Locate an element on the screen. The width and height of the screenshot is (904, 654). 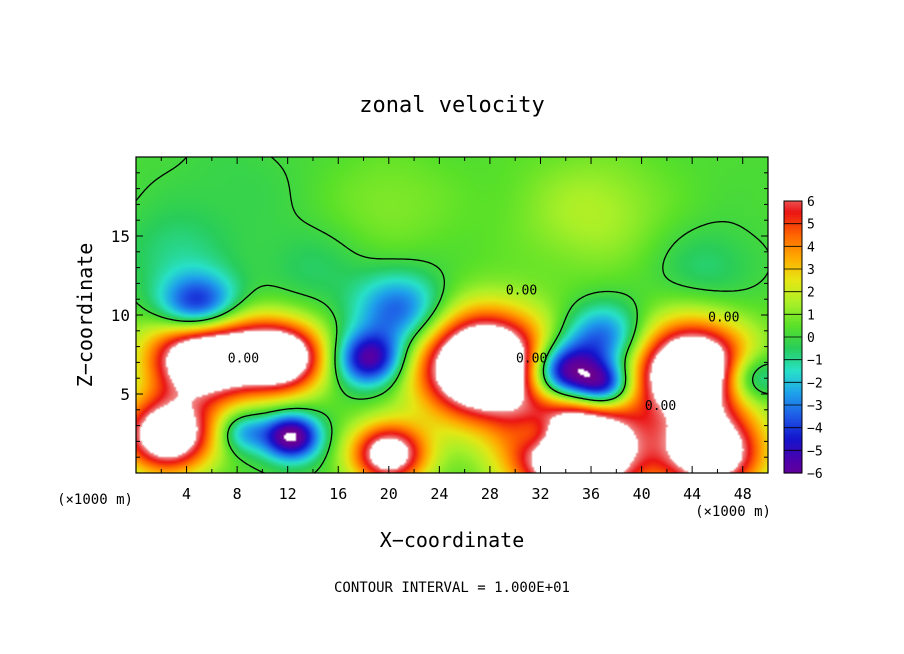
y-axis-label: Z−coordinate is located at coordinates (85, 315).